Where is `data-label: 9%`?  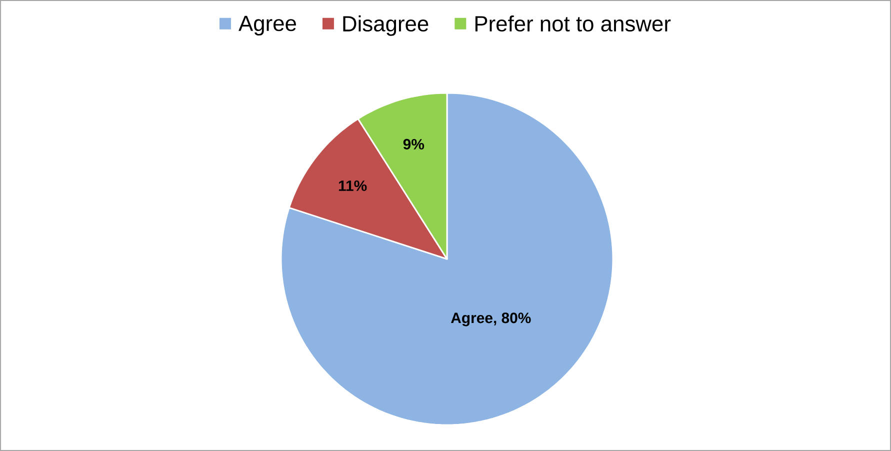 data-label: 9% is located at coordinates (413, 144).